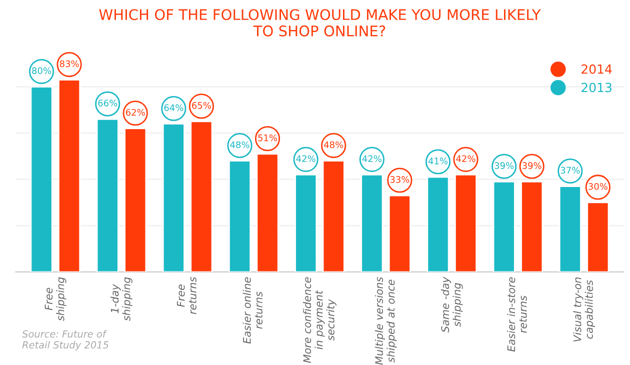  I want to click on data-label: 80%, so click(42, 70).